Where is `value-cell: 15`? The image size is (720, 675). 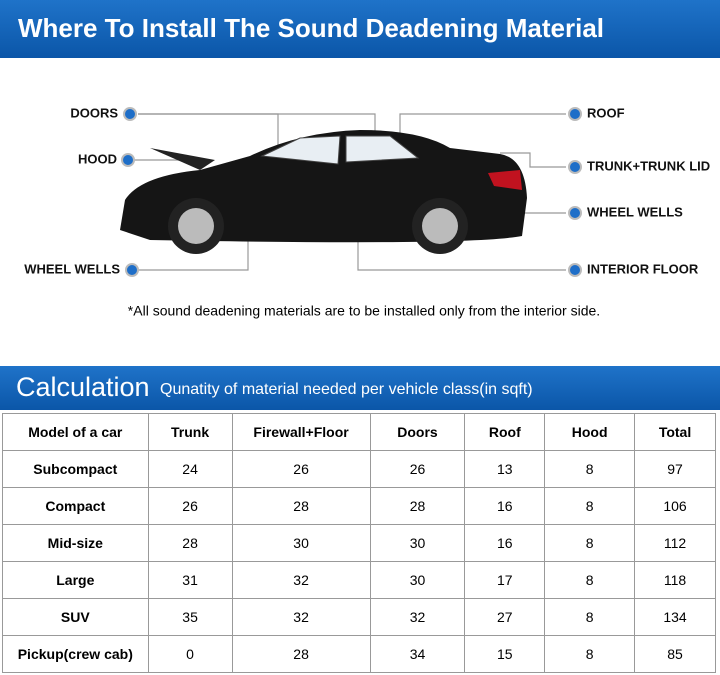 value-cell: 15 is located at coordinates (505, 654).